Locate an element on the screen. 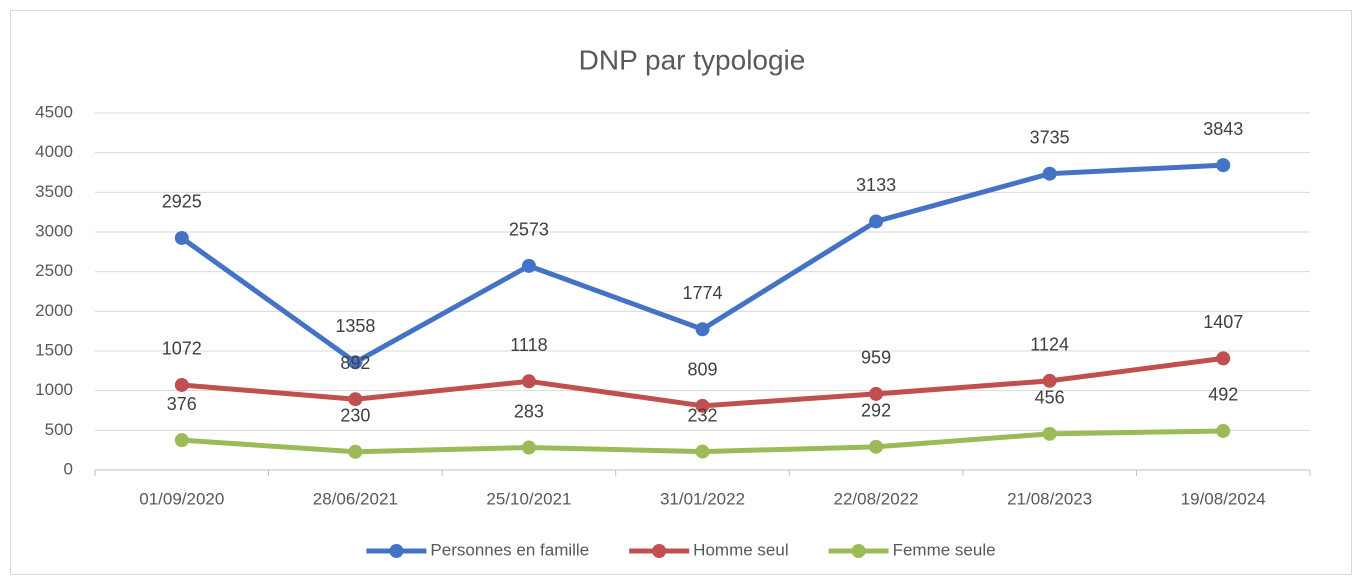 This screenshot has width=1363, height=583. x-tick-label: 22/08/2022 is located at coordinates (876, 498).